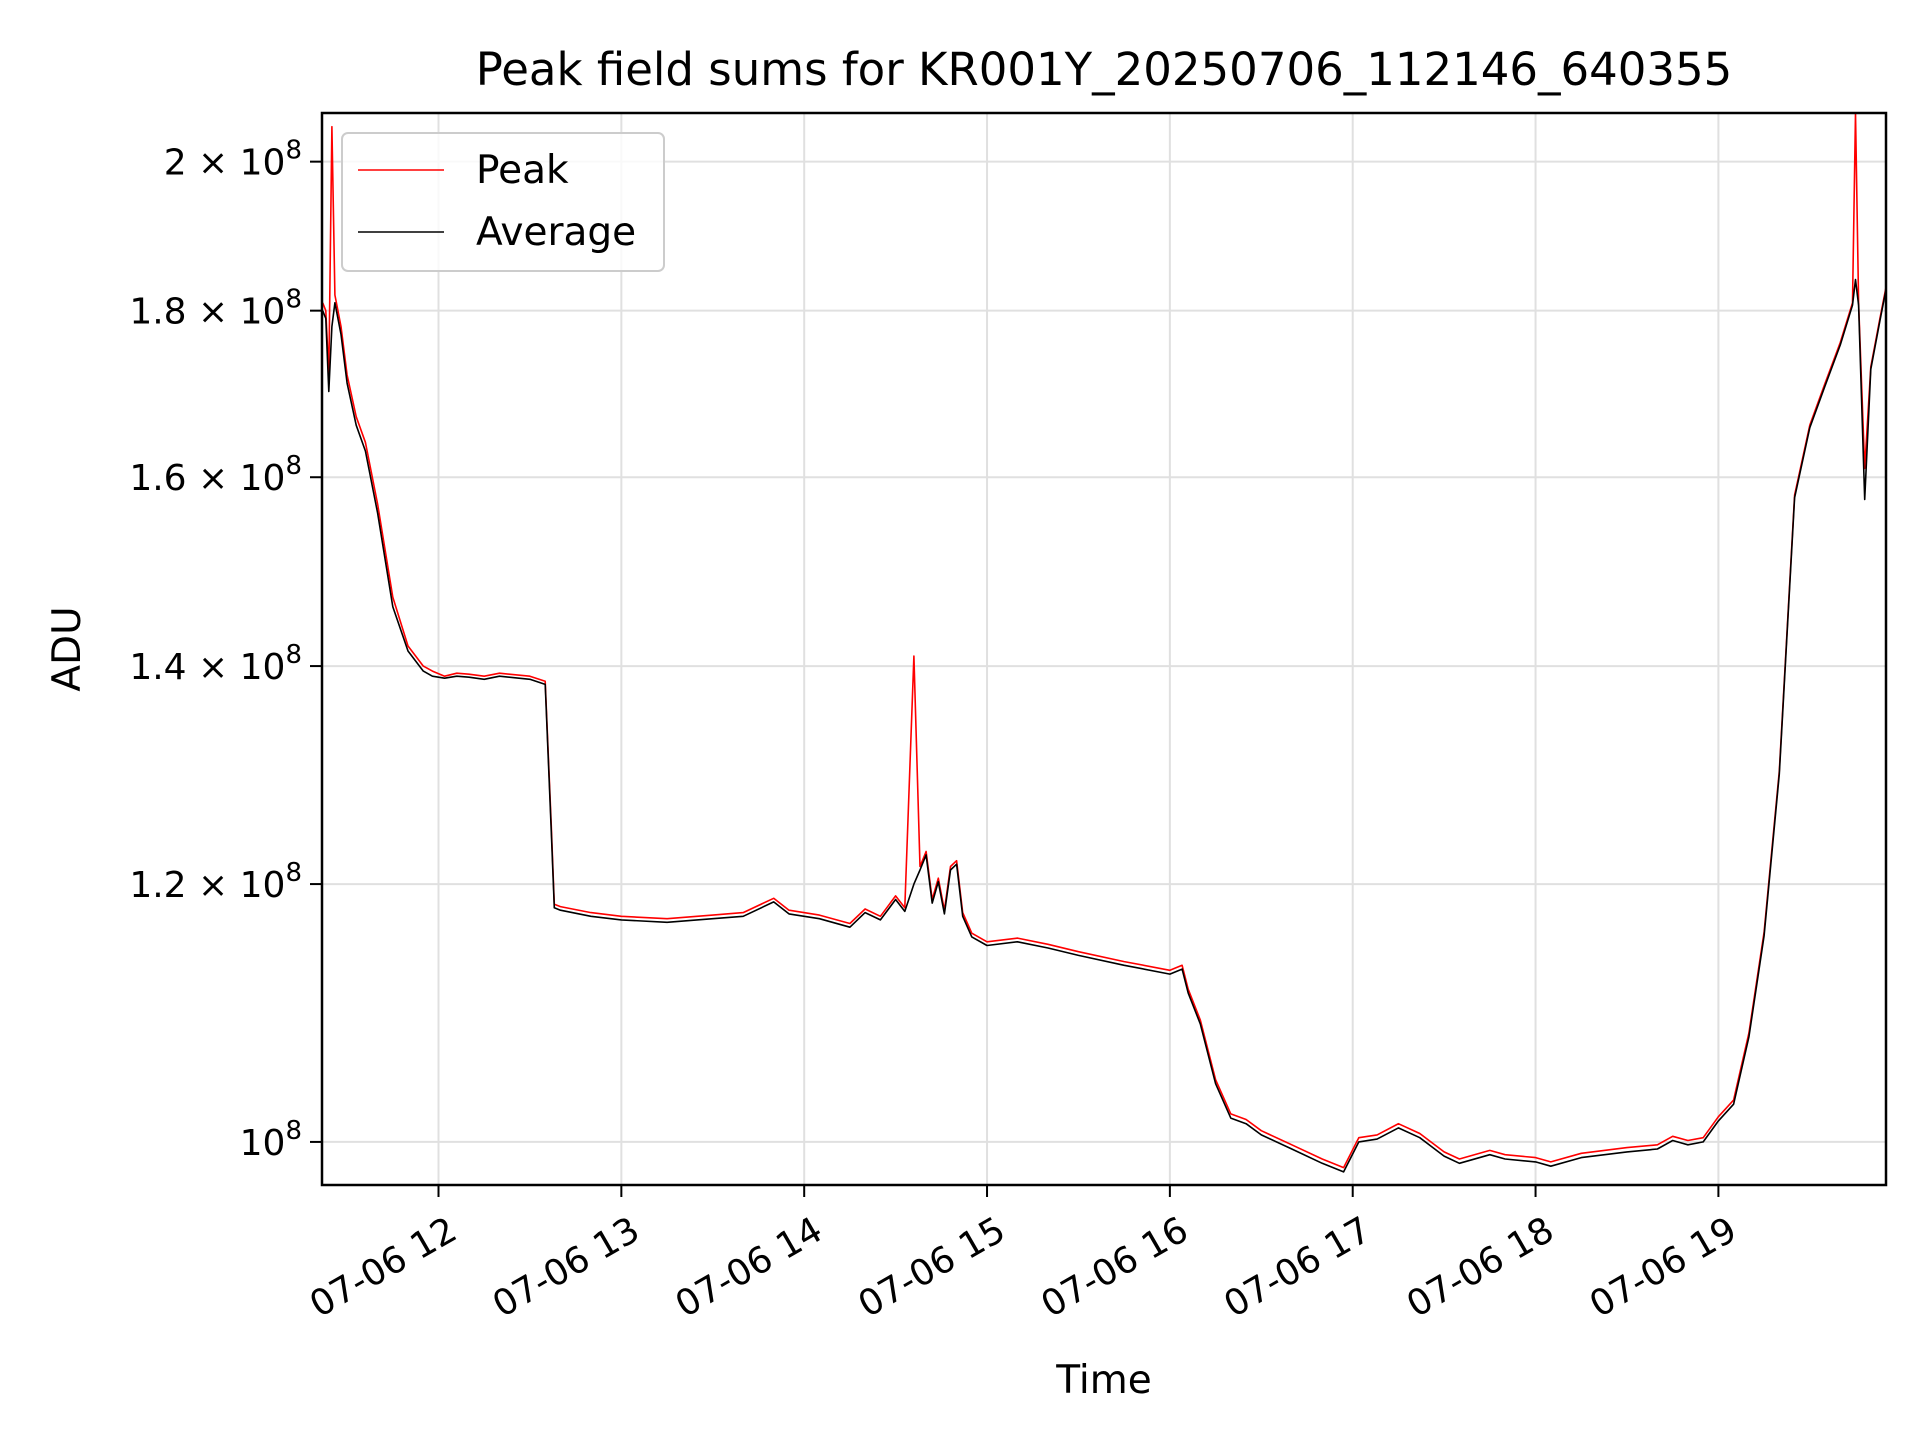 The image size is (1920, 1440). What do you see at coordinates (522, 170) in the screenshot?
I see `legend-label-peak: Peak` at bounding box center [522, 170].